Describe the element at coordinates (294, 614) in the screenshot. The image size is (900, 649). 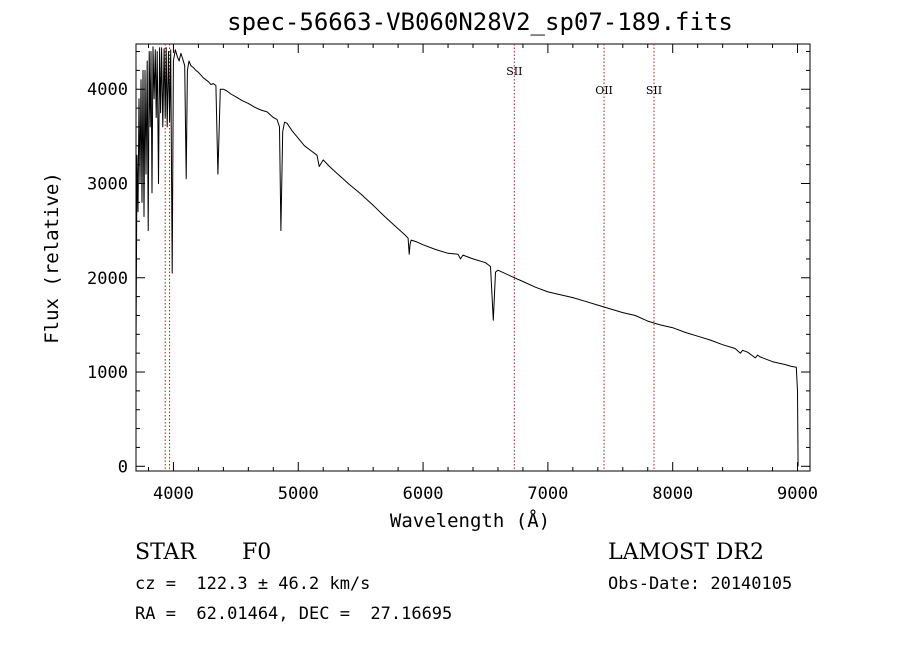
I see `sky-coordinates: RA = 62.01464, DEC = 27.16695` at that location.